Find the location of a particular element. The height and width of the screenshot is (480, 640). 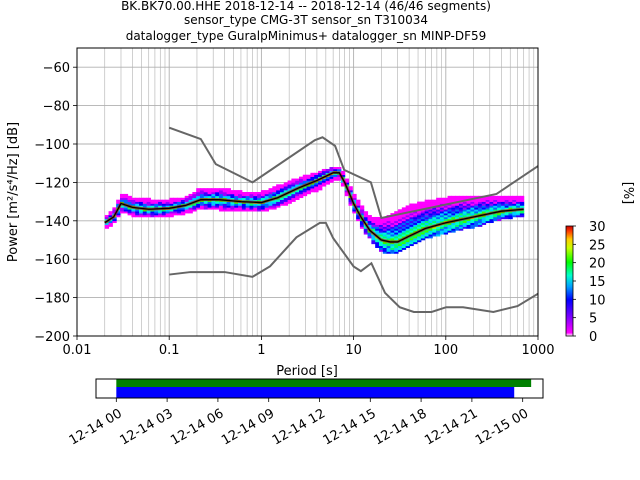

colorbar-tick-label: 0 is located at coordinates (593, 337).